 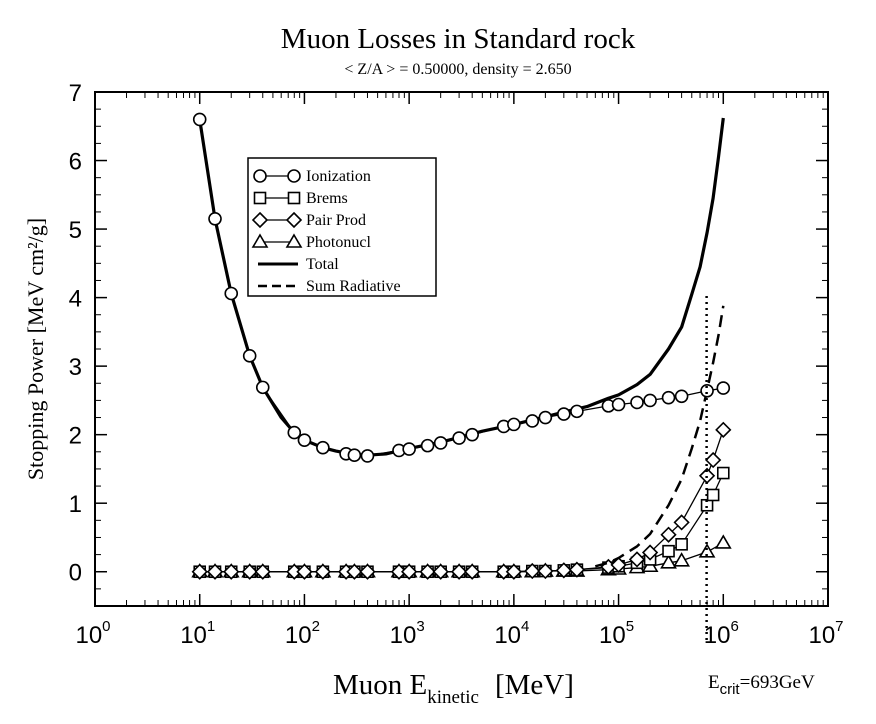 What do you see at coordinates (730, 689) in the screenshot?
I see `ecrit-sub: crit` at bounding box center [730, 689].